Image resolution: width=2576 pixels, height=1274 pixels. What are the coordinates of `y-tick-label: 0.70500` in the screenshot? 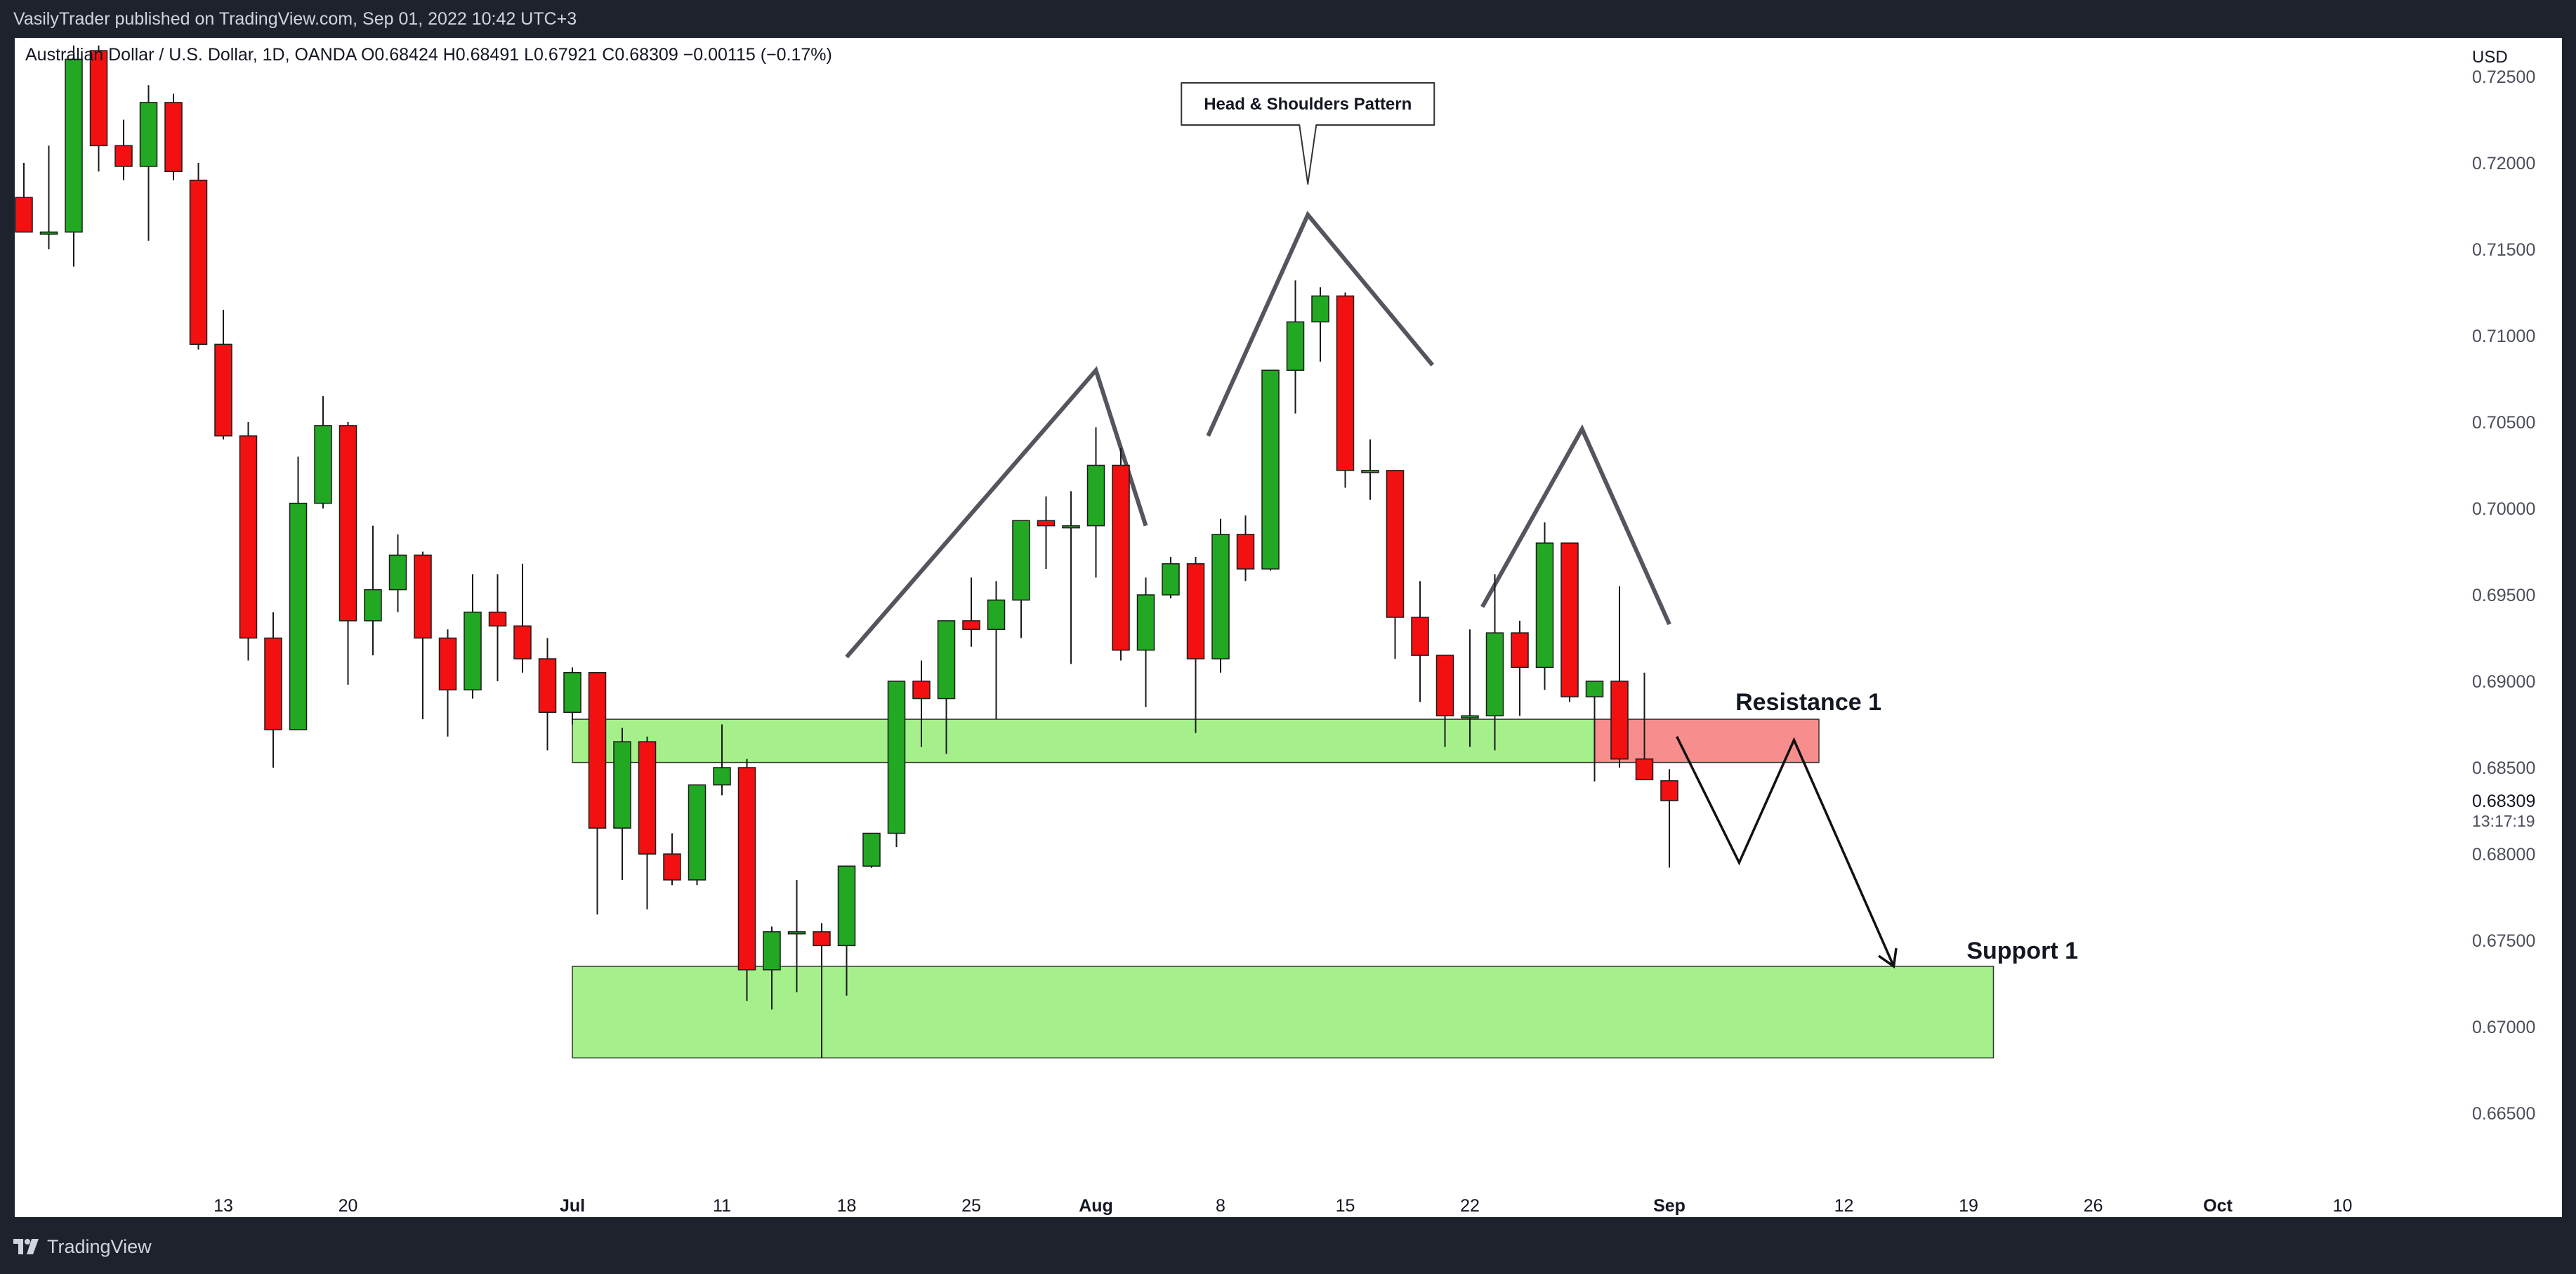 It's located at (2503, 423).